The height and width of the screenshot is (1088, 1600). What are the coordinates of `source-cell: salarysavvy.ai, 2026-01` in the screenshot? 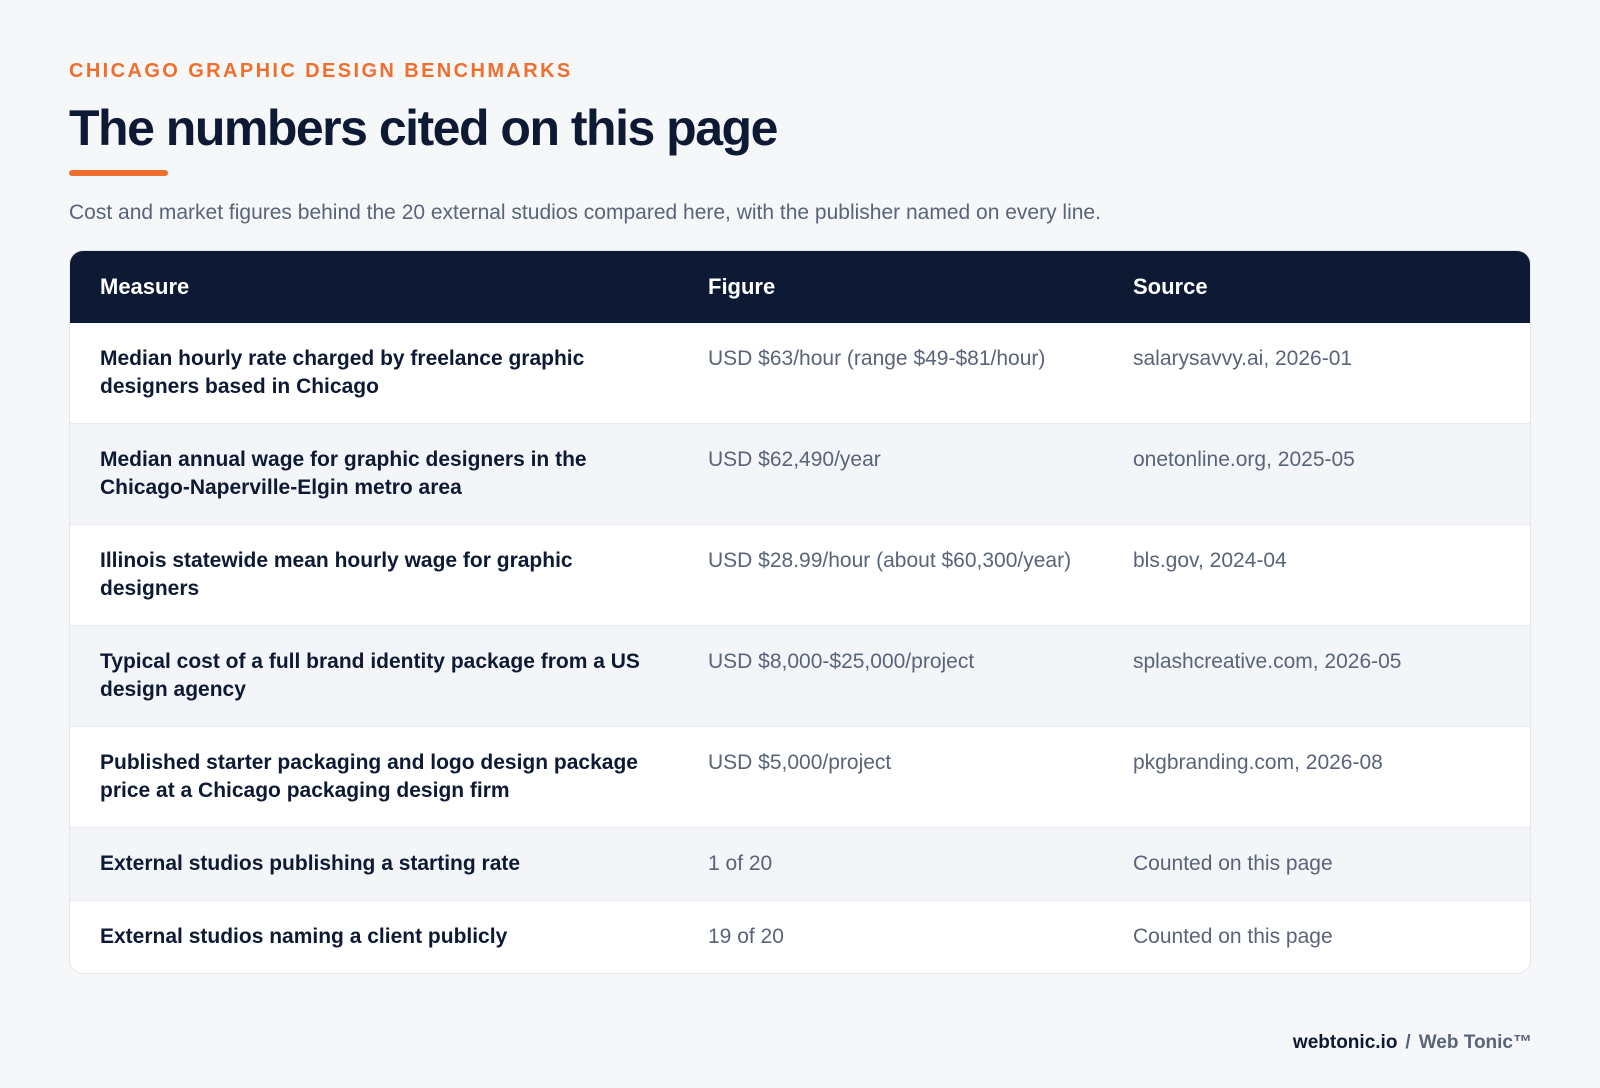 It's located at (1243, 358).